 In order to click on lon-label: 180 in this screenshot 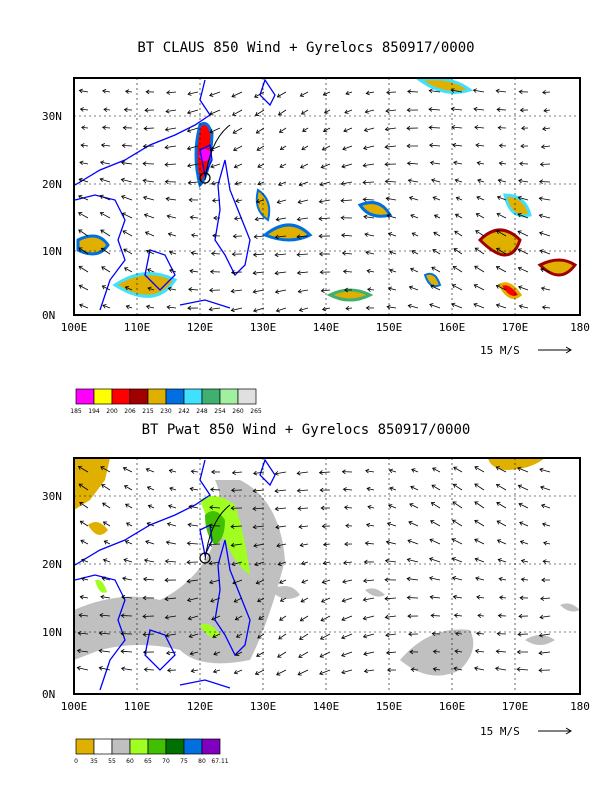, I will do `click(580, 706)`.